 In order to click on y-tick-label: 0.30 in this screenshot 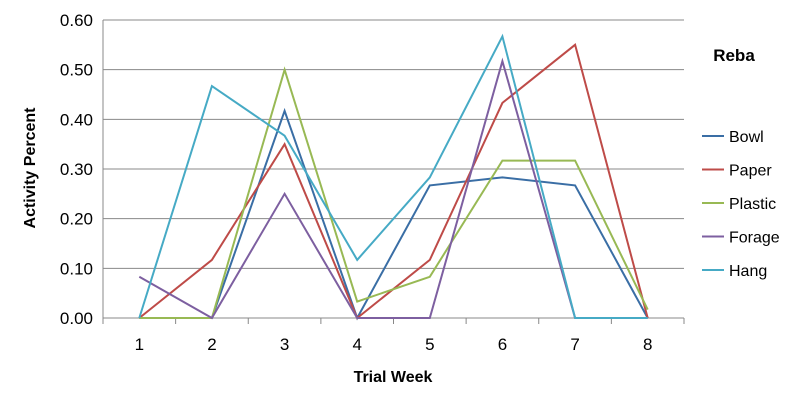, I will do `click(76, 169)`.